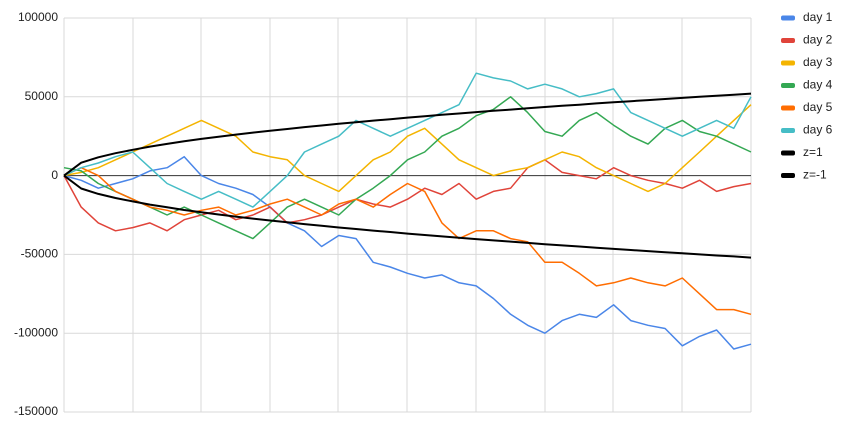 Image resolution: width=845 pixels, height=426 pixels. I want to click on legend-label: day 2, so click(818, 40).